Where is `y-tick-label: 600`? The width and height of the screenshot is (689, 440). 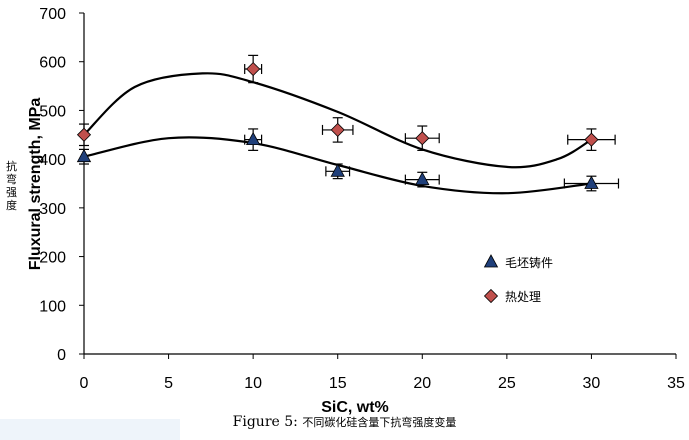 y-tick-label: 600 is located at coordinates (52, 63).